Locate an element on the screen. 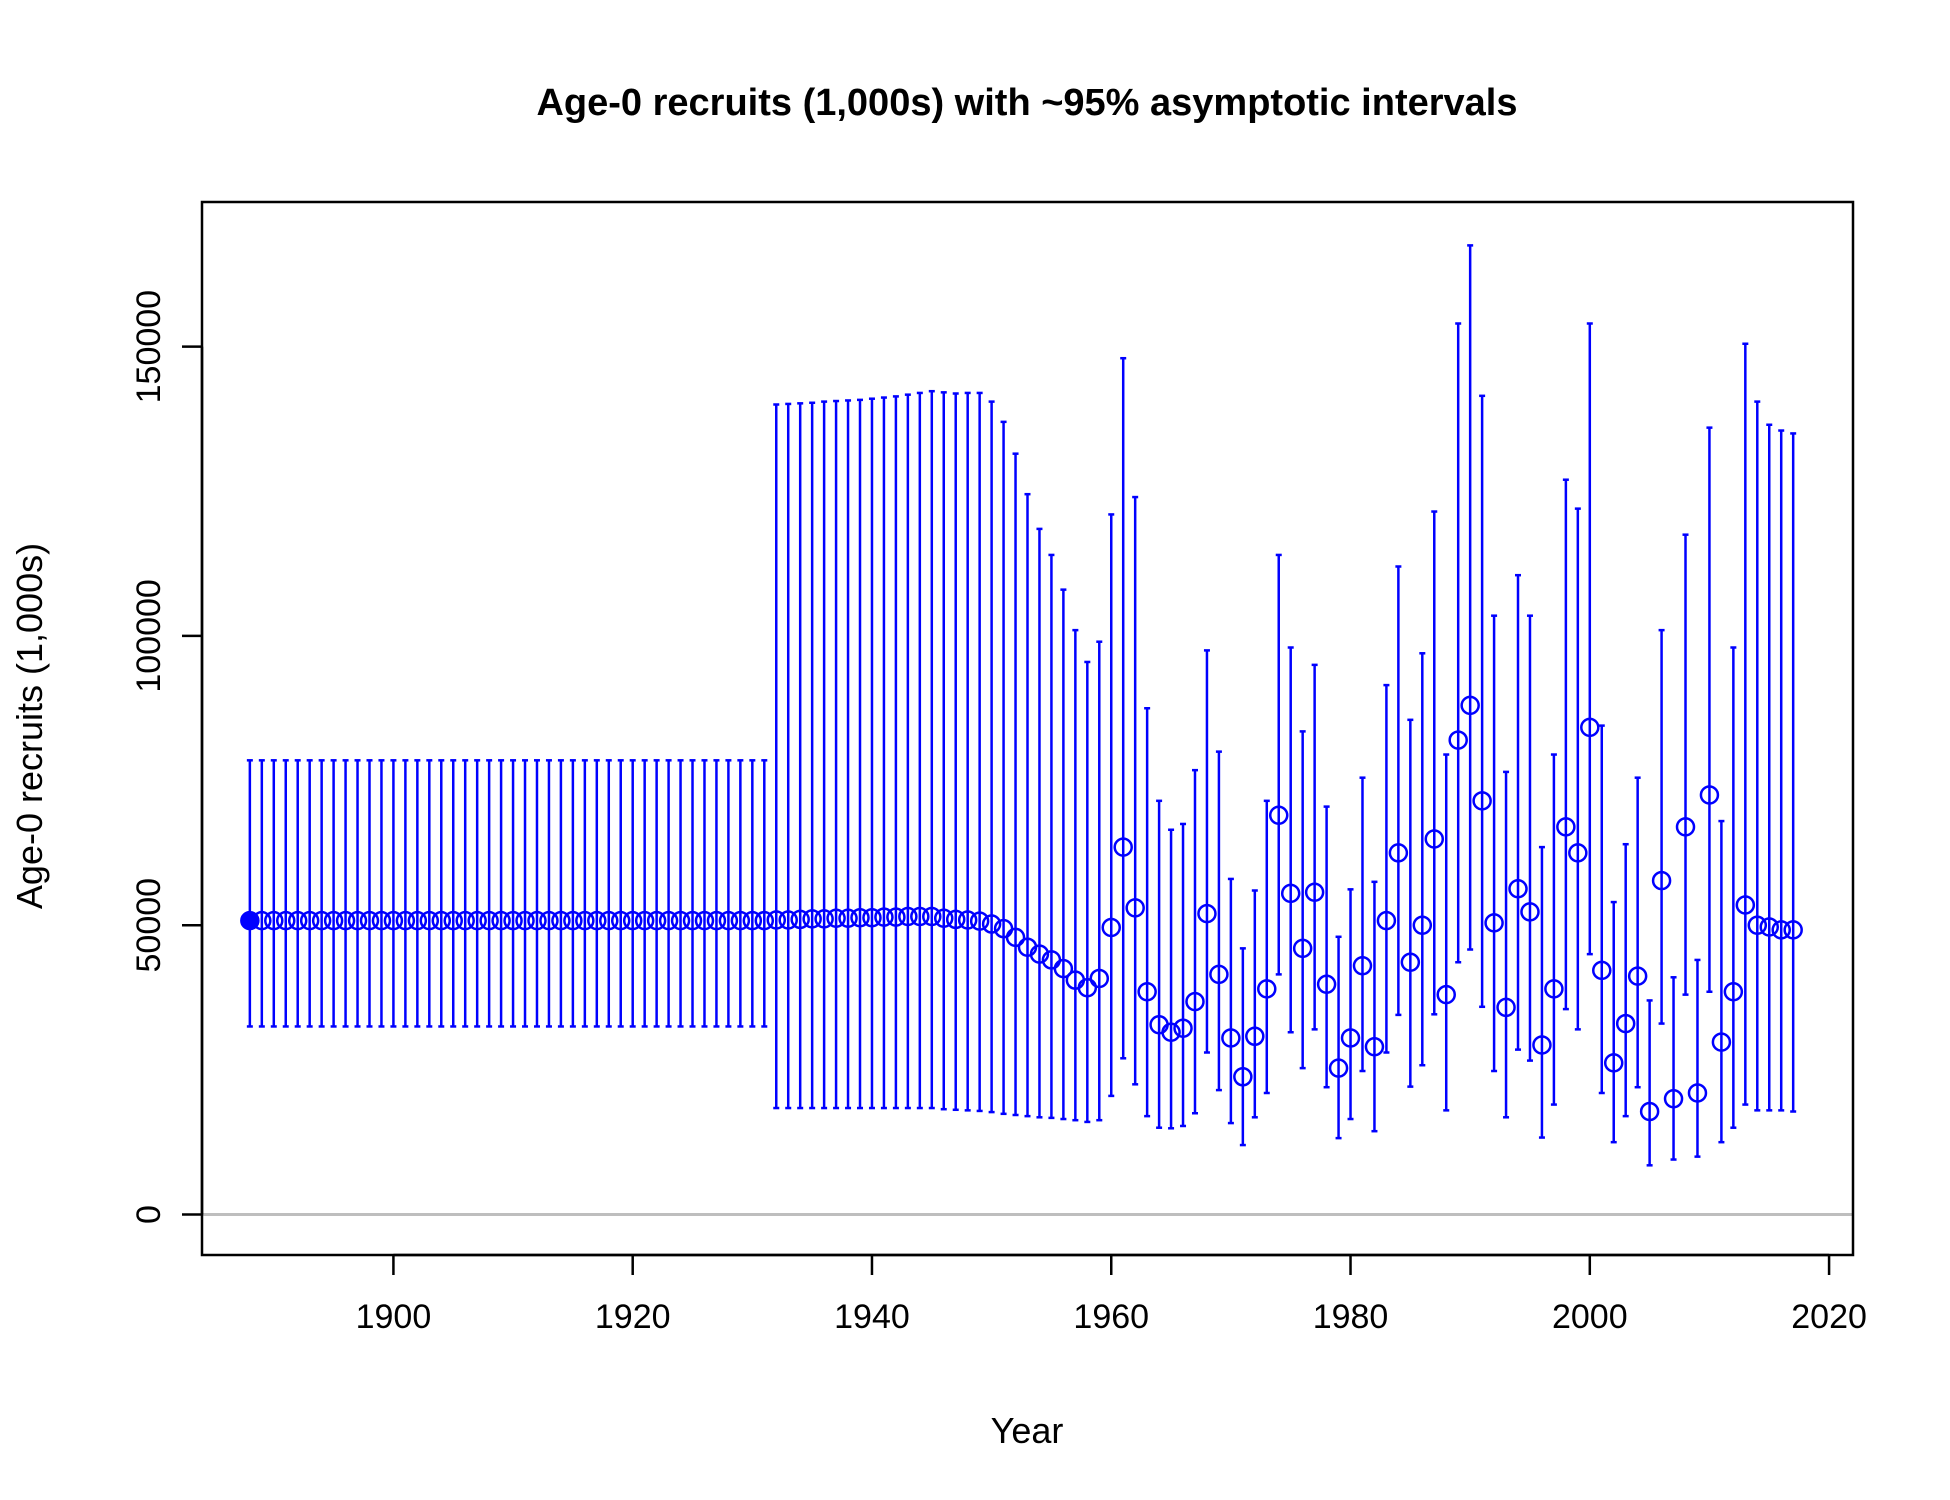  x-tick-label: 1920 is located at coordinates (633, 1317).